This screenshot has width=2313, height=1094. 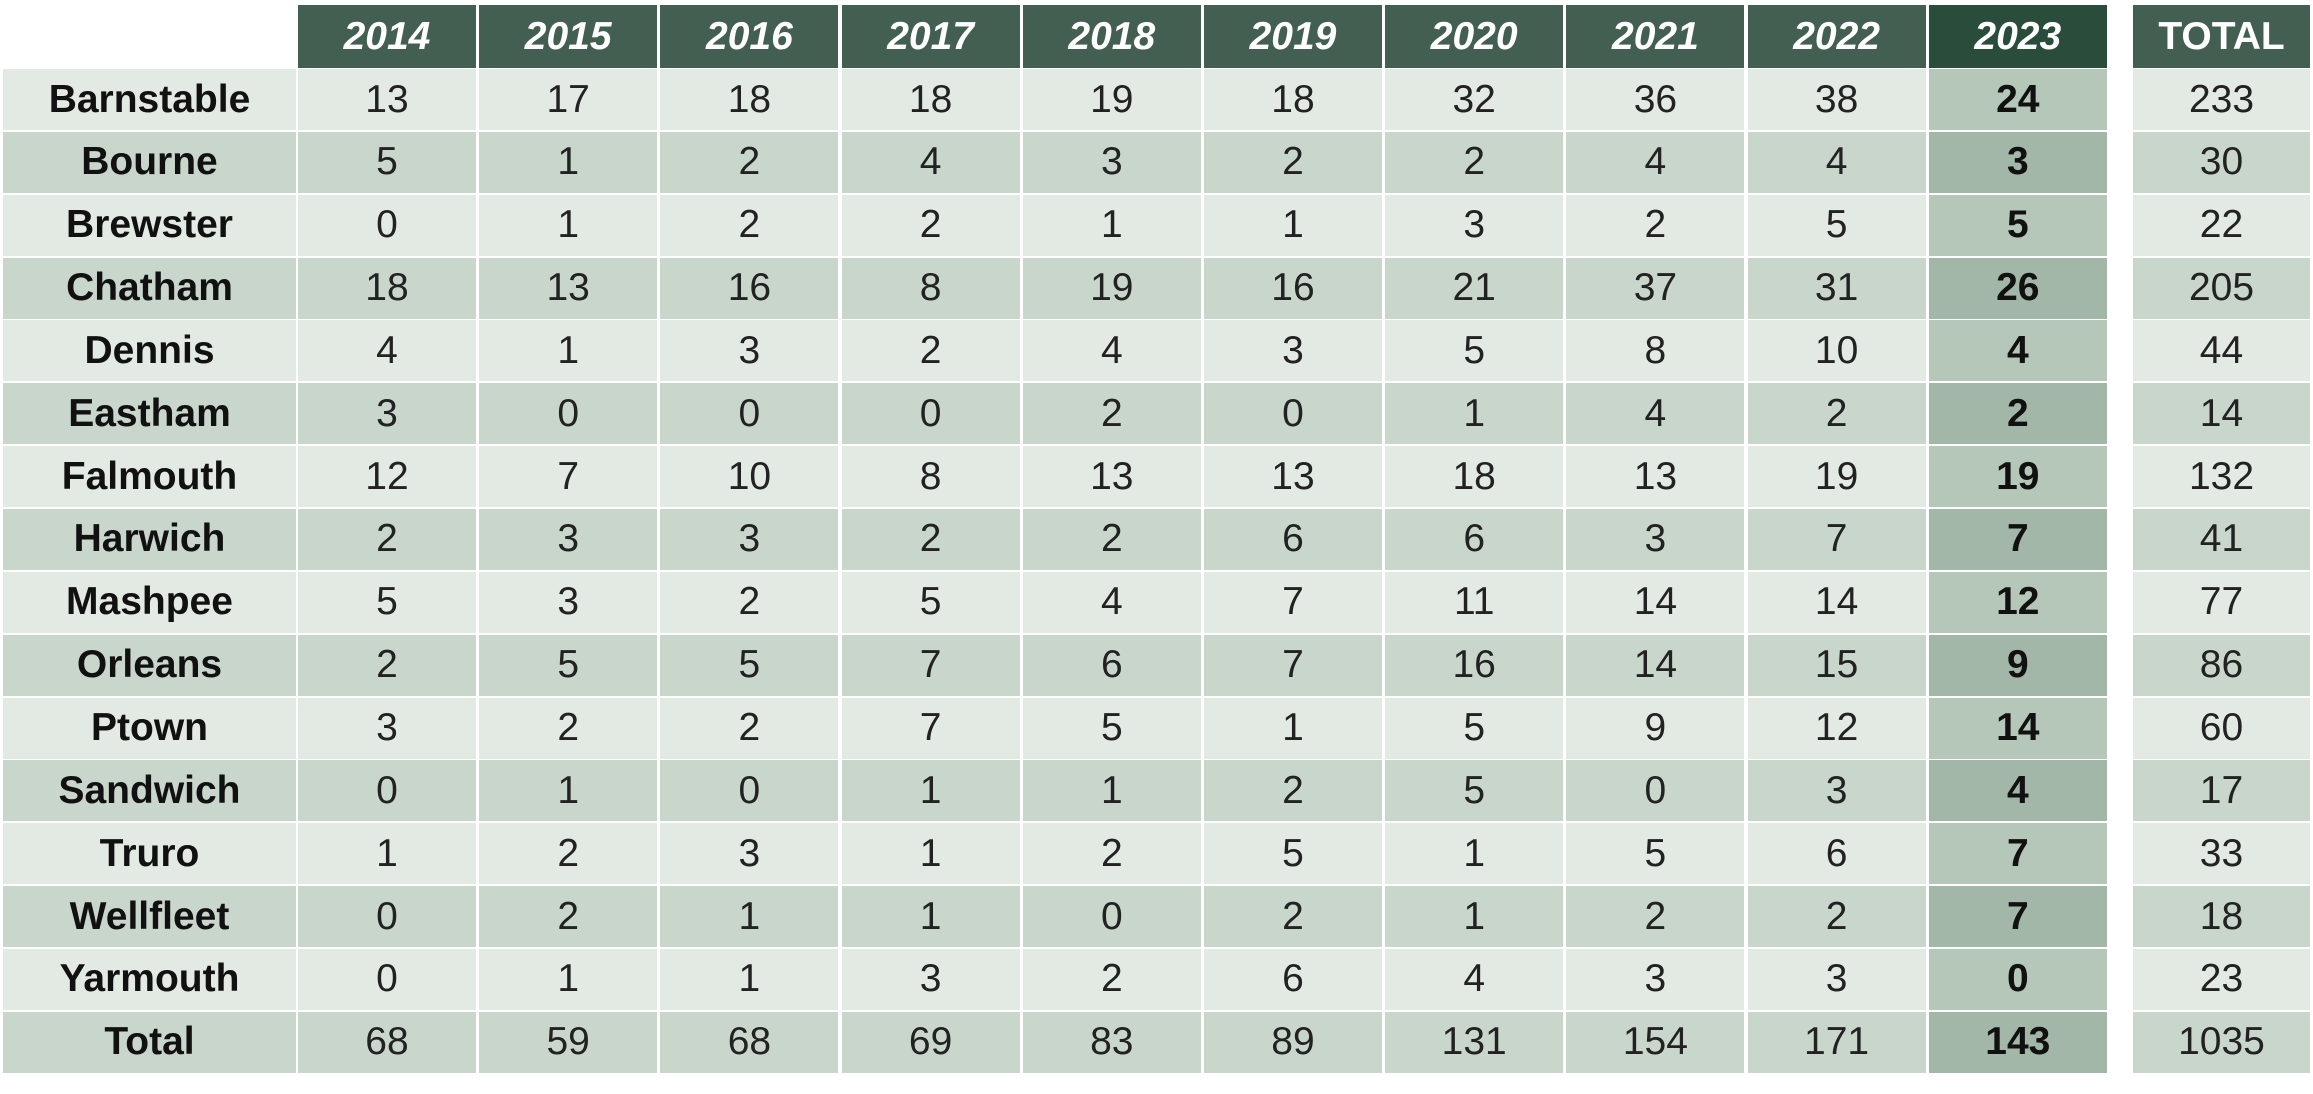 I want to click on row-label: Harwich, so click(x=149, y=539).